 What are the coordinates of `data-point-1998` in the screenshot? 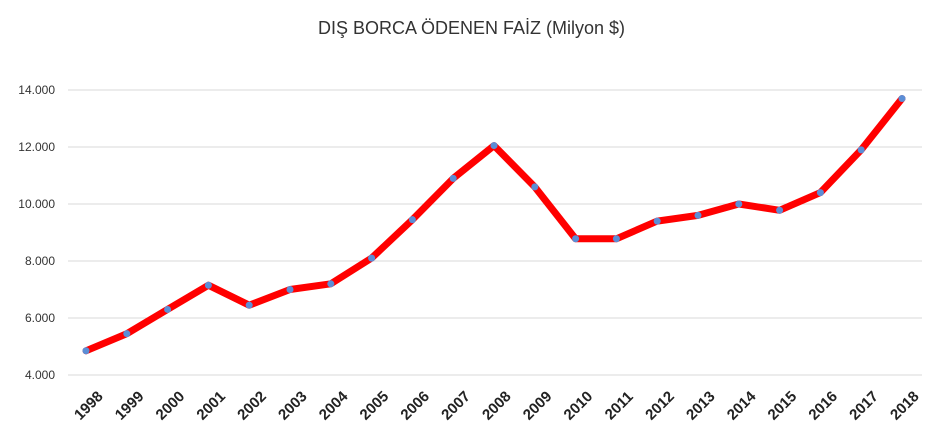 It's located at (86, 351).